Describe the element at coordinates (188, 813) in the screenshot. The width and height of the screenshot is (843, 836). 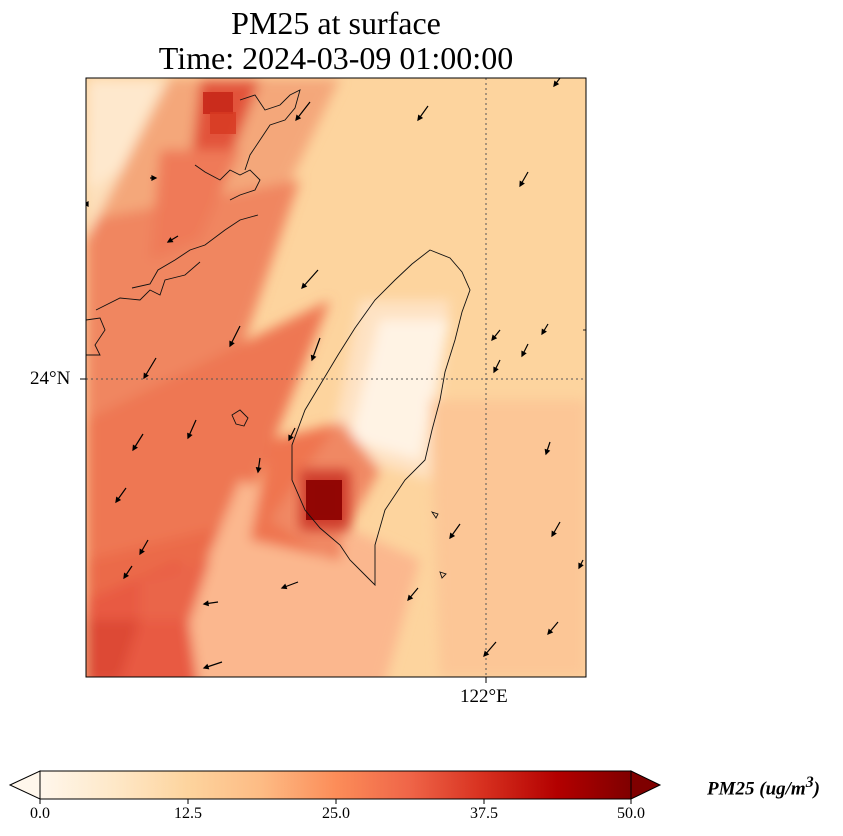
I see `colorbar-tick-label: 12.5` at that location.